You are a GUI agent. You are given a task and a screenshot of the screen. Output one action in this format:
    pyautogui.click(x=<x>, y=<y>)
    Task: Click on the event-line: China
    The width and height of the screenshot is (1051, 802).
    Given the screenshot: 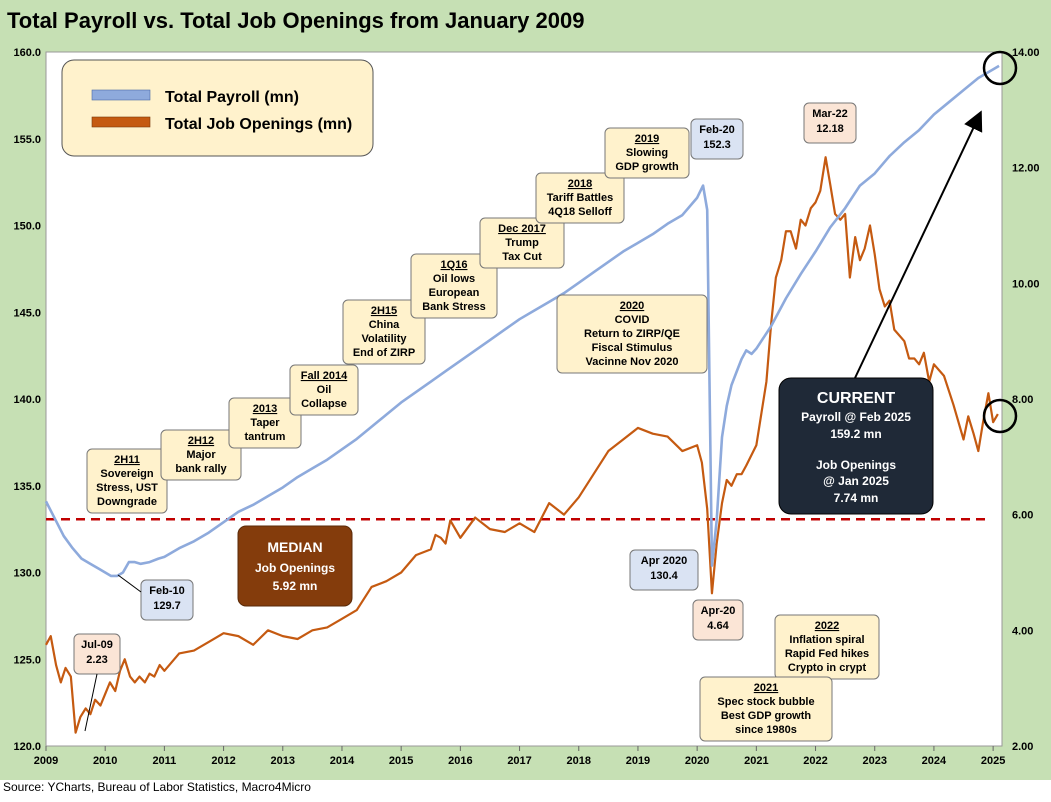 What is the action you would take?
    pyautogui.click(x=384, y=325)
    